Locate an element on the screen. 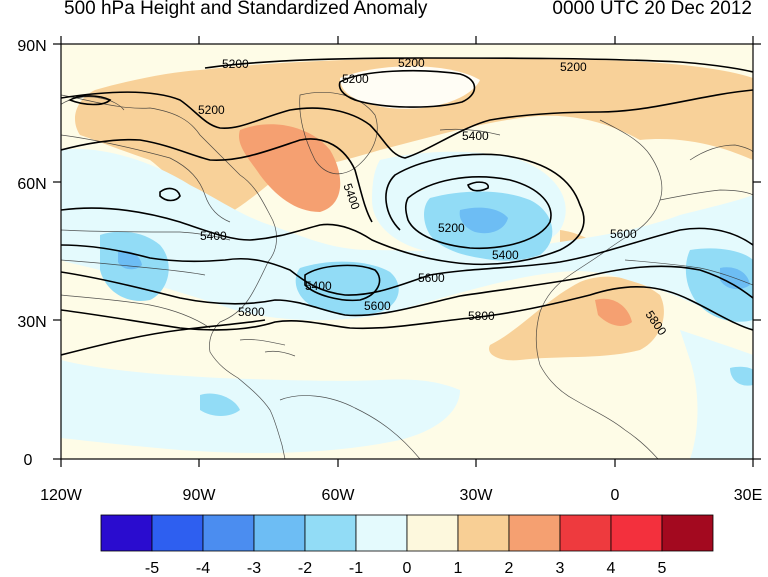  colorbar-label: 3 is located at coordinates (560, 568).